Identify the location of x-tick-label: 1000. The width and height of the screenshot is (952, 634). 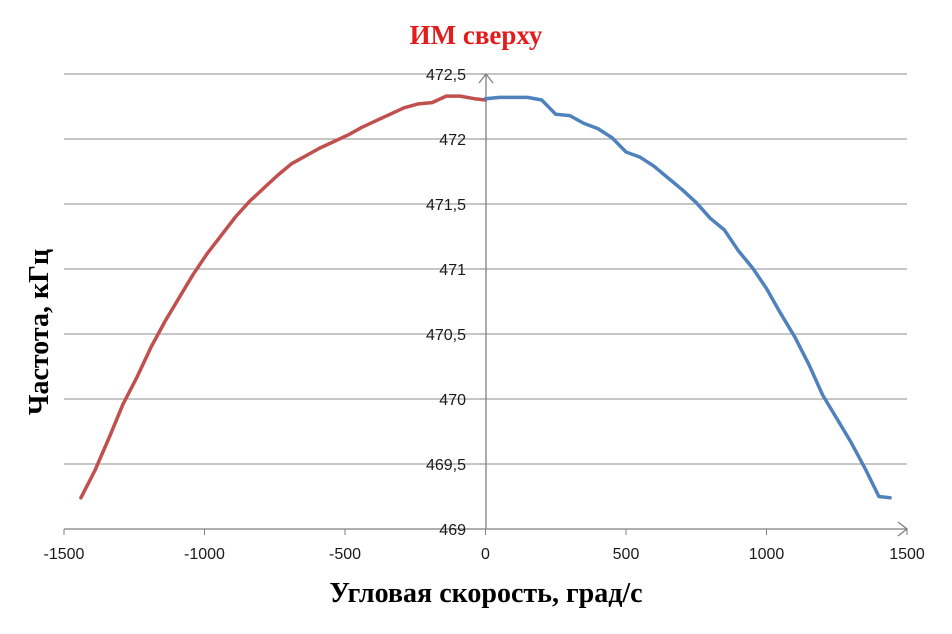
(767, 554).